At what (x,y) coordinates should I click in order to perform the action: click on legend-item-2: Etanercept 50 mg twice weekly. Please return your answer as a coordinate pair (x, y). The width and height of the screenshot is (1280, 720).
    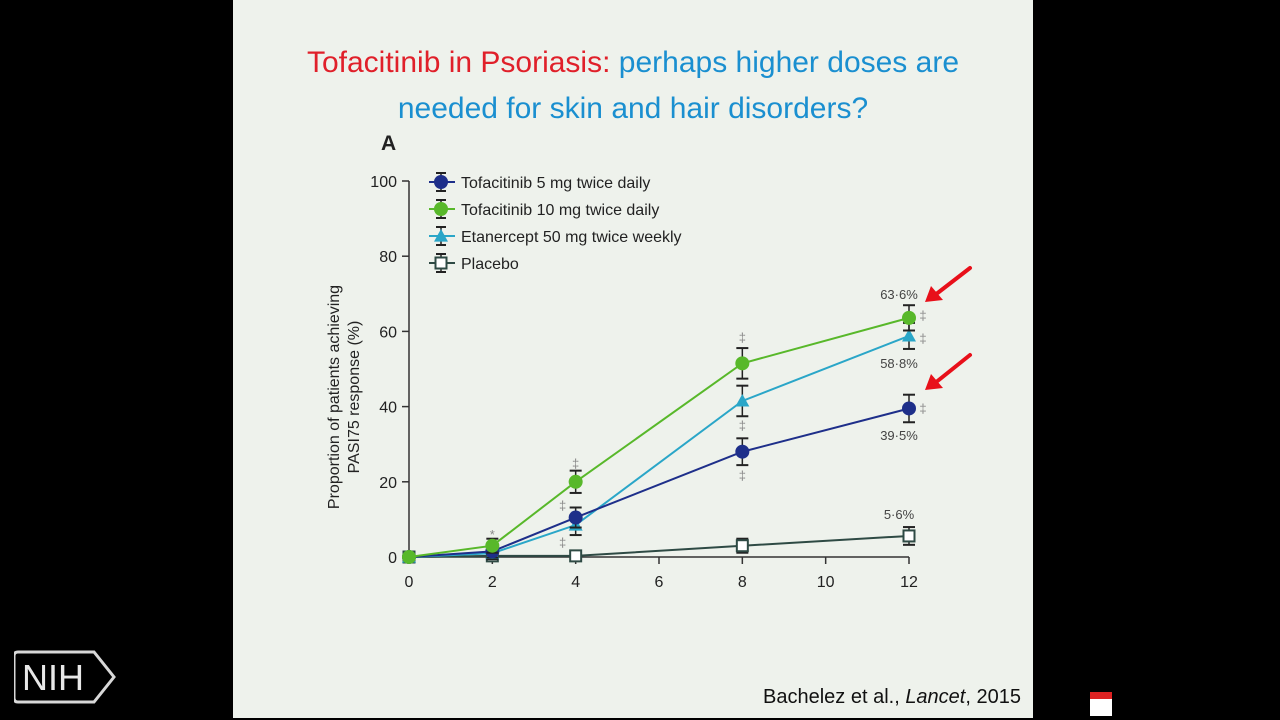
    Looking at the image, I should click on (555, 236).